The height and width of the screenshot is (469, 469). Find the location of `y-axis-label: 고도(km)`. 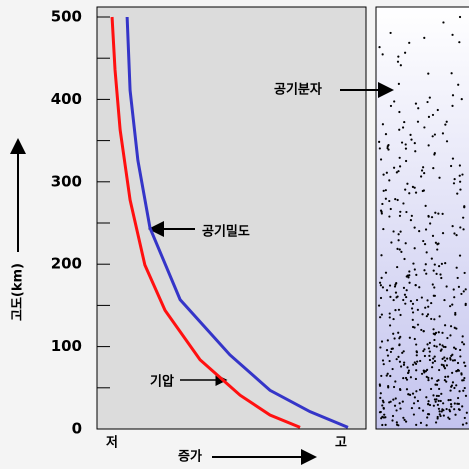

y-axis-label: 고도(km) is located at coordinates (18, 292).